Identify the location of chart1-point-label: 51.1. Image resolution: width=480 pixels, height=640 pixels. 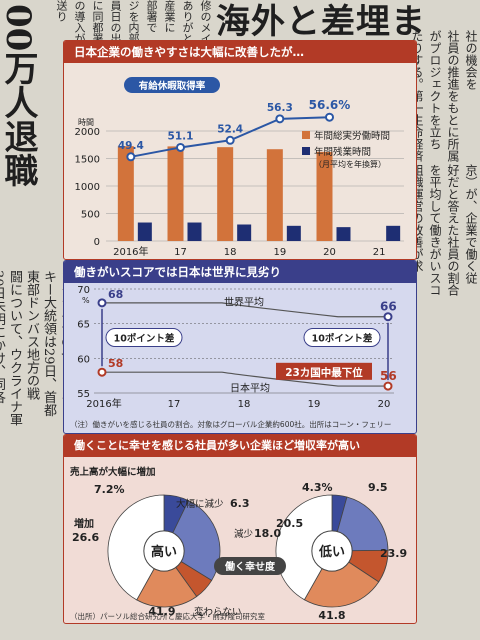
(181, 136).